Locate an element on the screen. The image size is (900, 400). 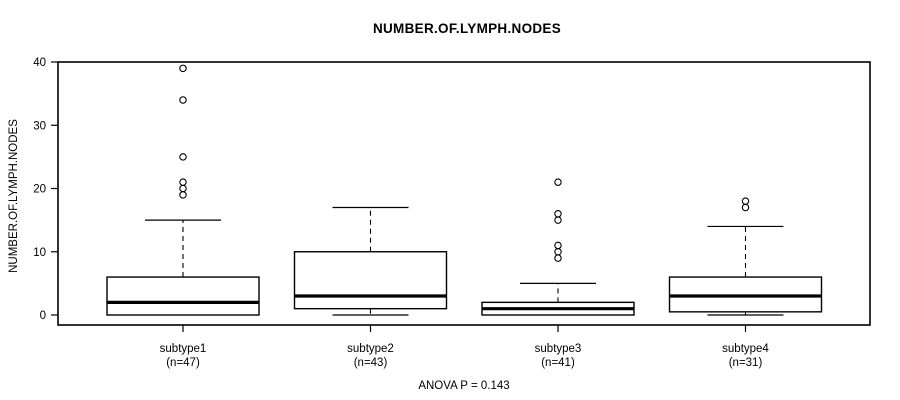
x-group-label: subtype2 is located at coordinates (370, 349).